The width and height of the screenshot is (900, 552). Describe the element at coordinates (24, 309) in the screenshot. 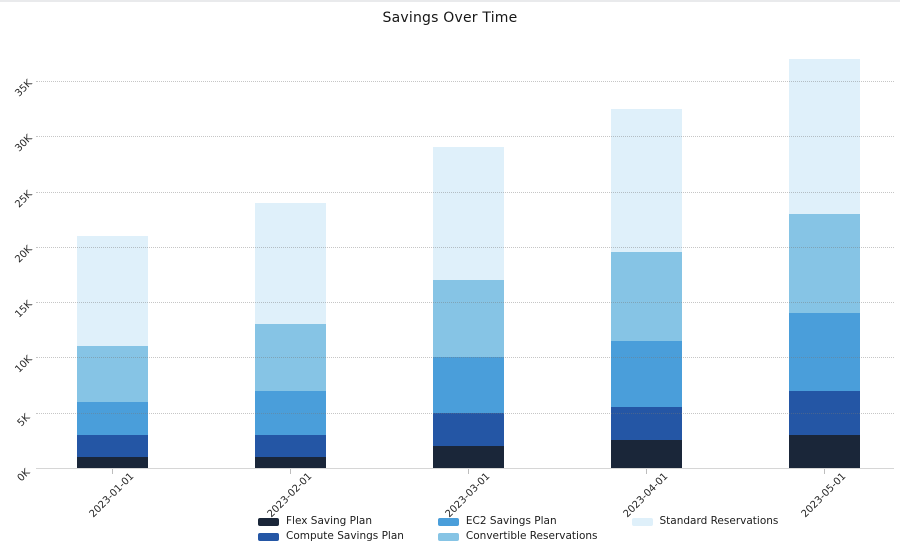

I see `y-tick-label: 15K` at that location.